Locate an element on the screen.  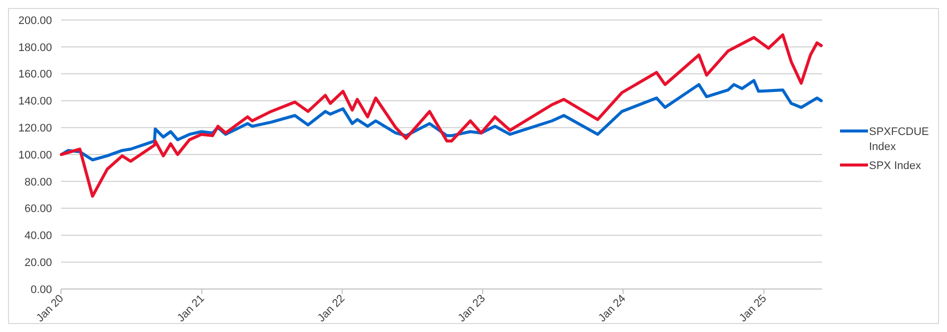
y-tick-label: 120.00 is located at coordinates (35, 128).